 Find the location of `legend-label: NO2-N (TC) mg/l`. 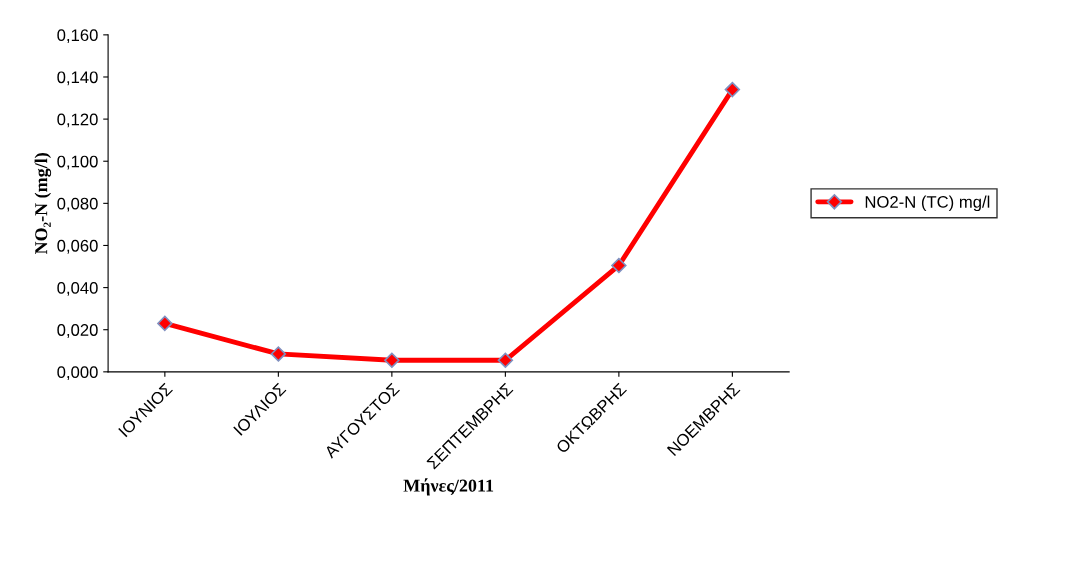

legend-label: NO2-N (TC) mg/l is located at coordinates (927, 203).